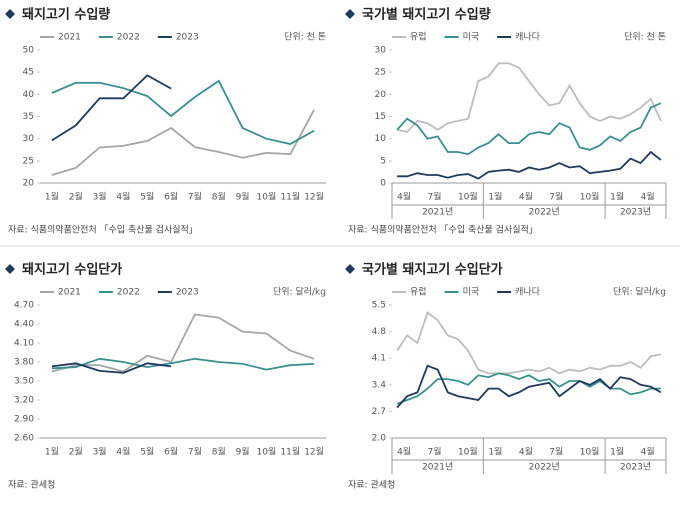 This screenshot has height=505, width=680. I want to click on y-tick-label: 2.90, so click(24, 420).